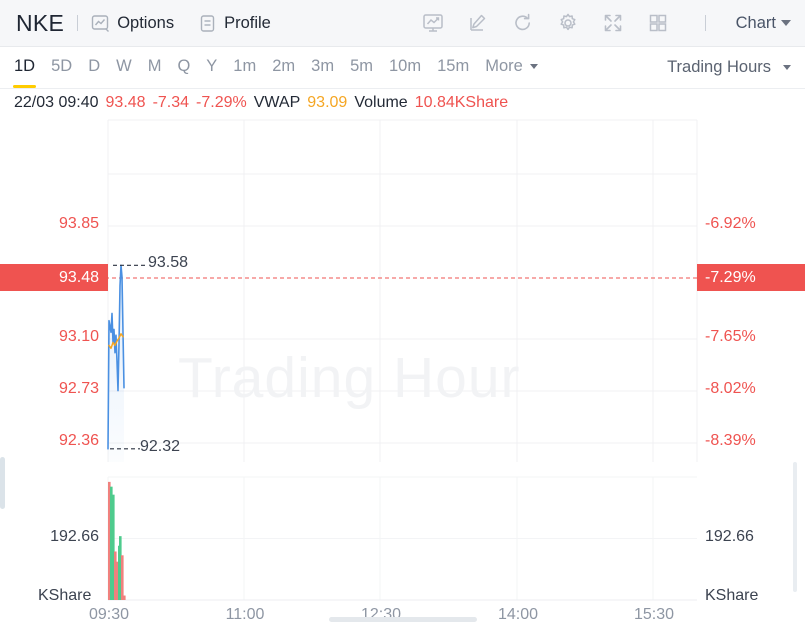 The height and width of the screenshot is (627, 805). Describe the element at coordinates (730, 388) in the screenshot. I see `percent-axis-label-right-3: -8.02%` at that location.